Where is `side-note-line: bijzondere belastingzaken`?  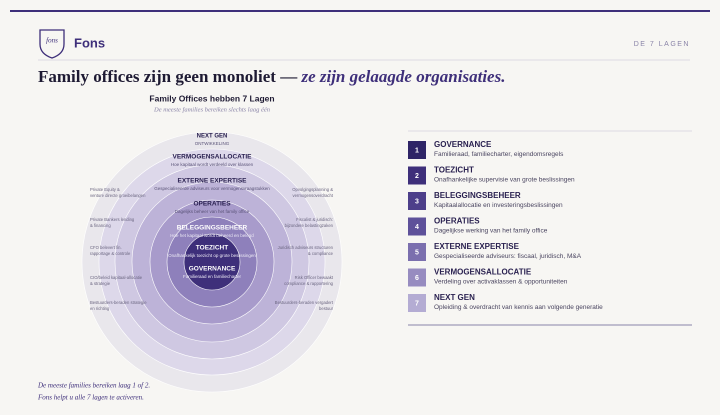 side-note-line: bijzondere belastingzaken is located at coordinates (309, 225).